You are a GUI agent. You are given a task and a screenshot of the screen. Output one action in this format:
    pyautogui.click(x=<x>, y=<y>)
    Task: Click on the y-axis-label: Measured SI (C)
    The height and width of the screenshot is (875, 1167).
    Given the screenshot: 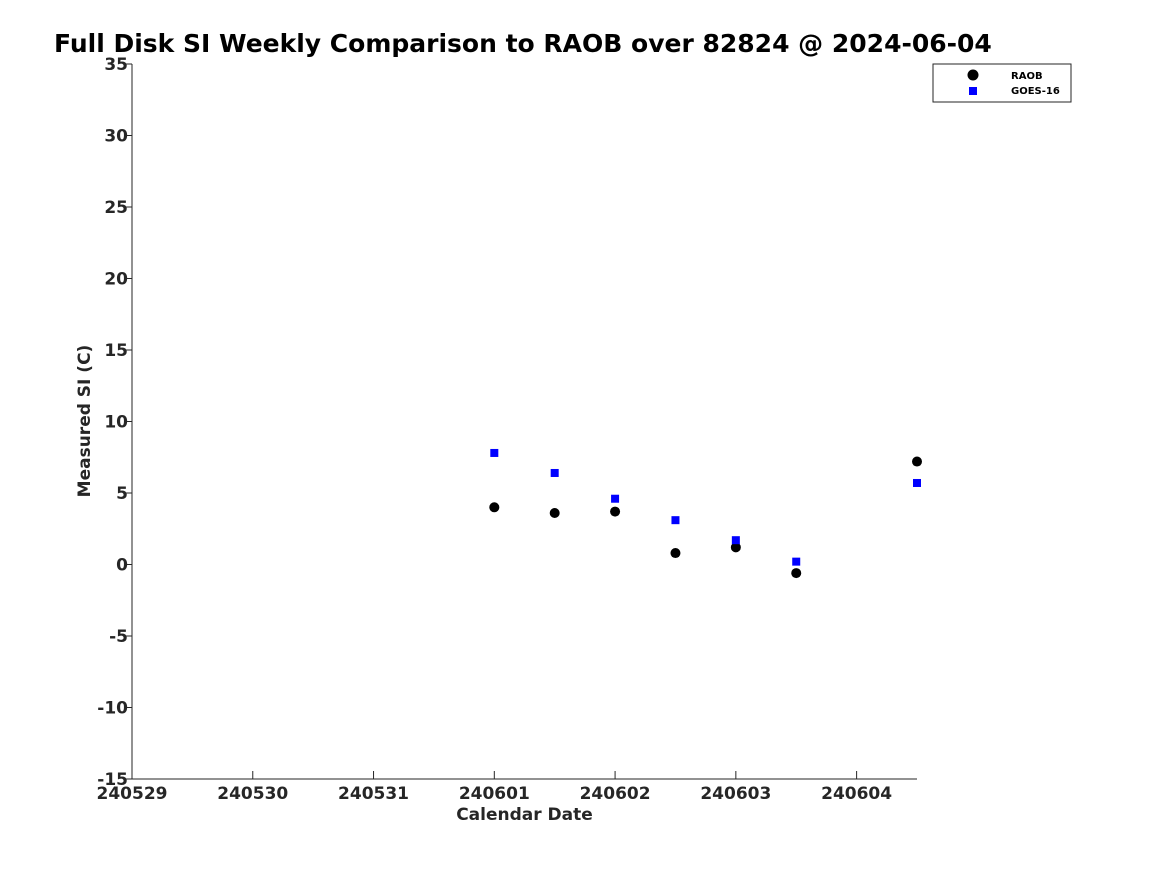 What is the action you would take?
    pyautogui.click(x=85, y=421)
    